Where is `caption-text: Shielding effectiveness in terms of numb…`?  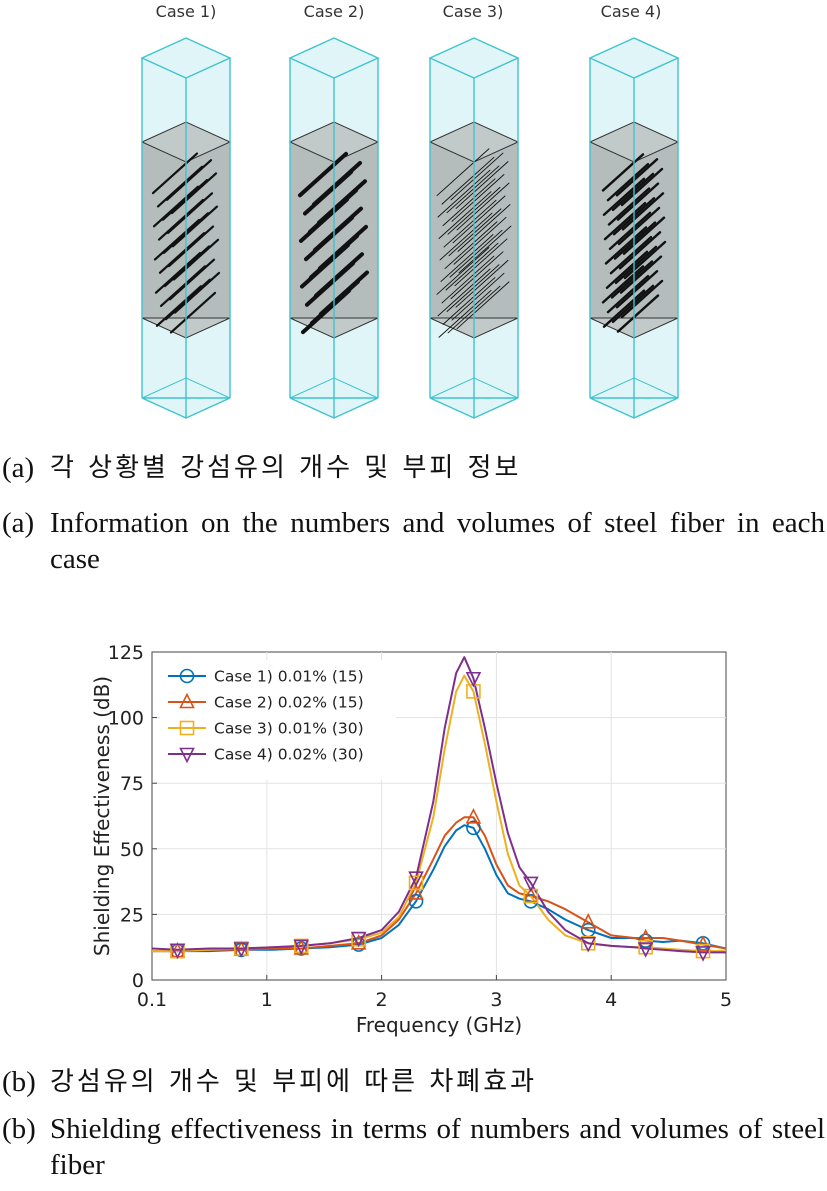 caption-text: Shielding effectiveness in terms of numb… is located at coordinates (437, 1147).